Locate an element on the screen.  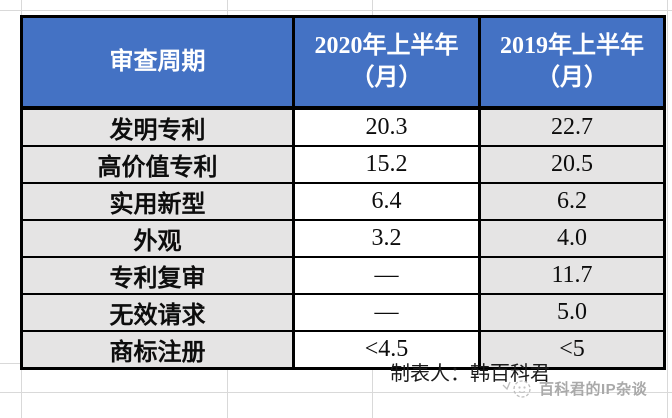
table-row-utility-model: 实用新型 6.4 6.2 is located at coordinates (343, 201).